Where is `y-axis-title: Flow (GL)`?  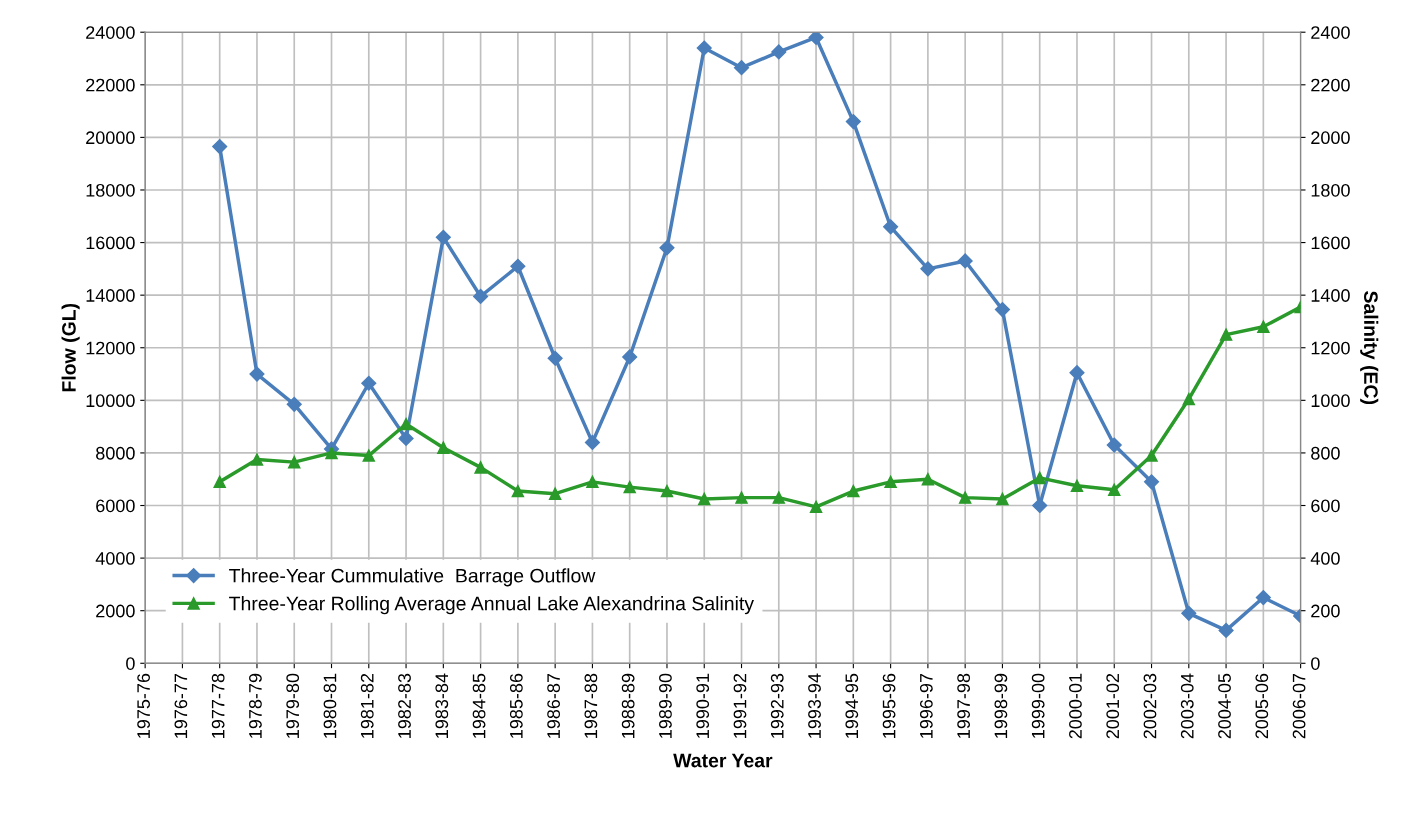
y-axis-title: Flow (GL) is located at coordinates (70, 347).